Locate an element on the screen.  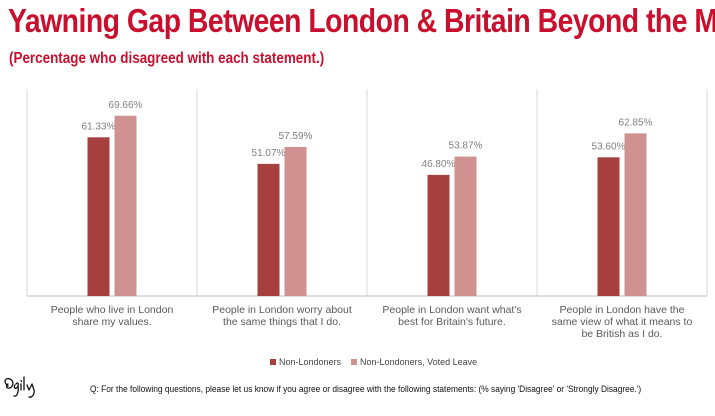
category-label-line: same view of what it means to is located at coordinates (622, 322).